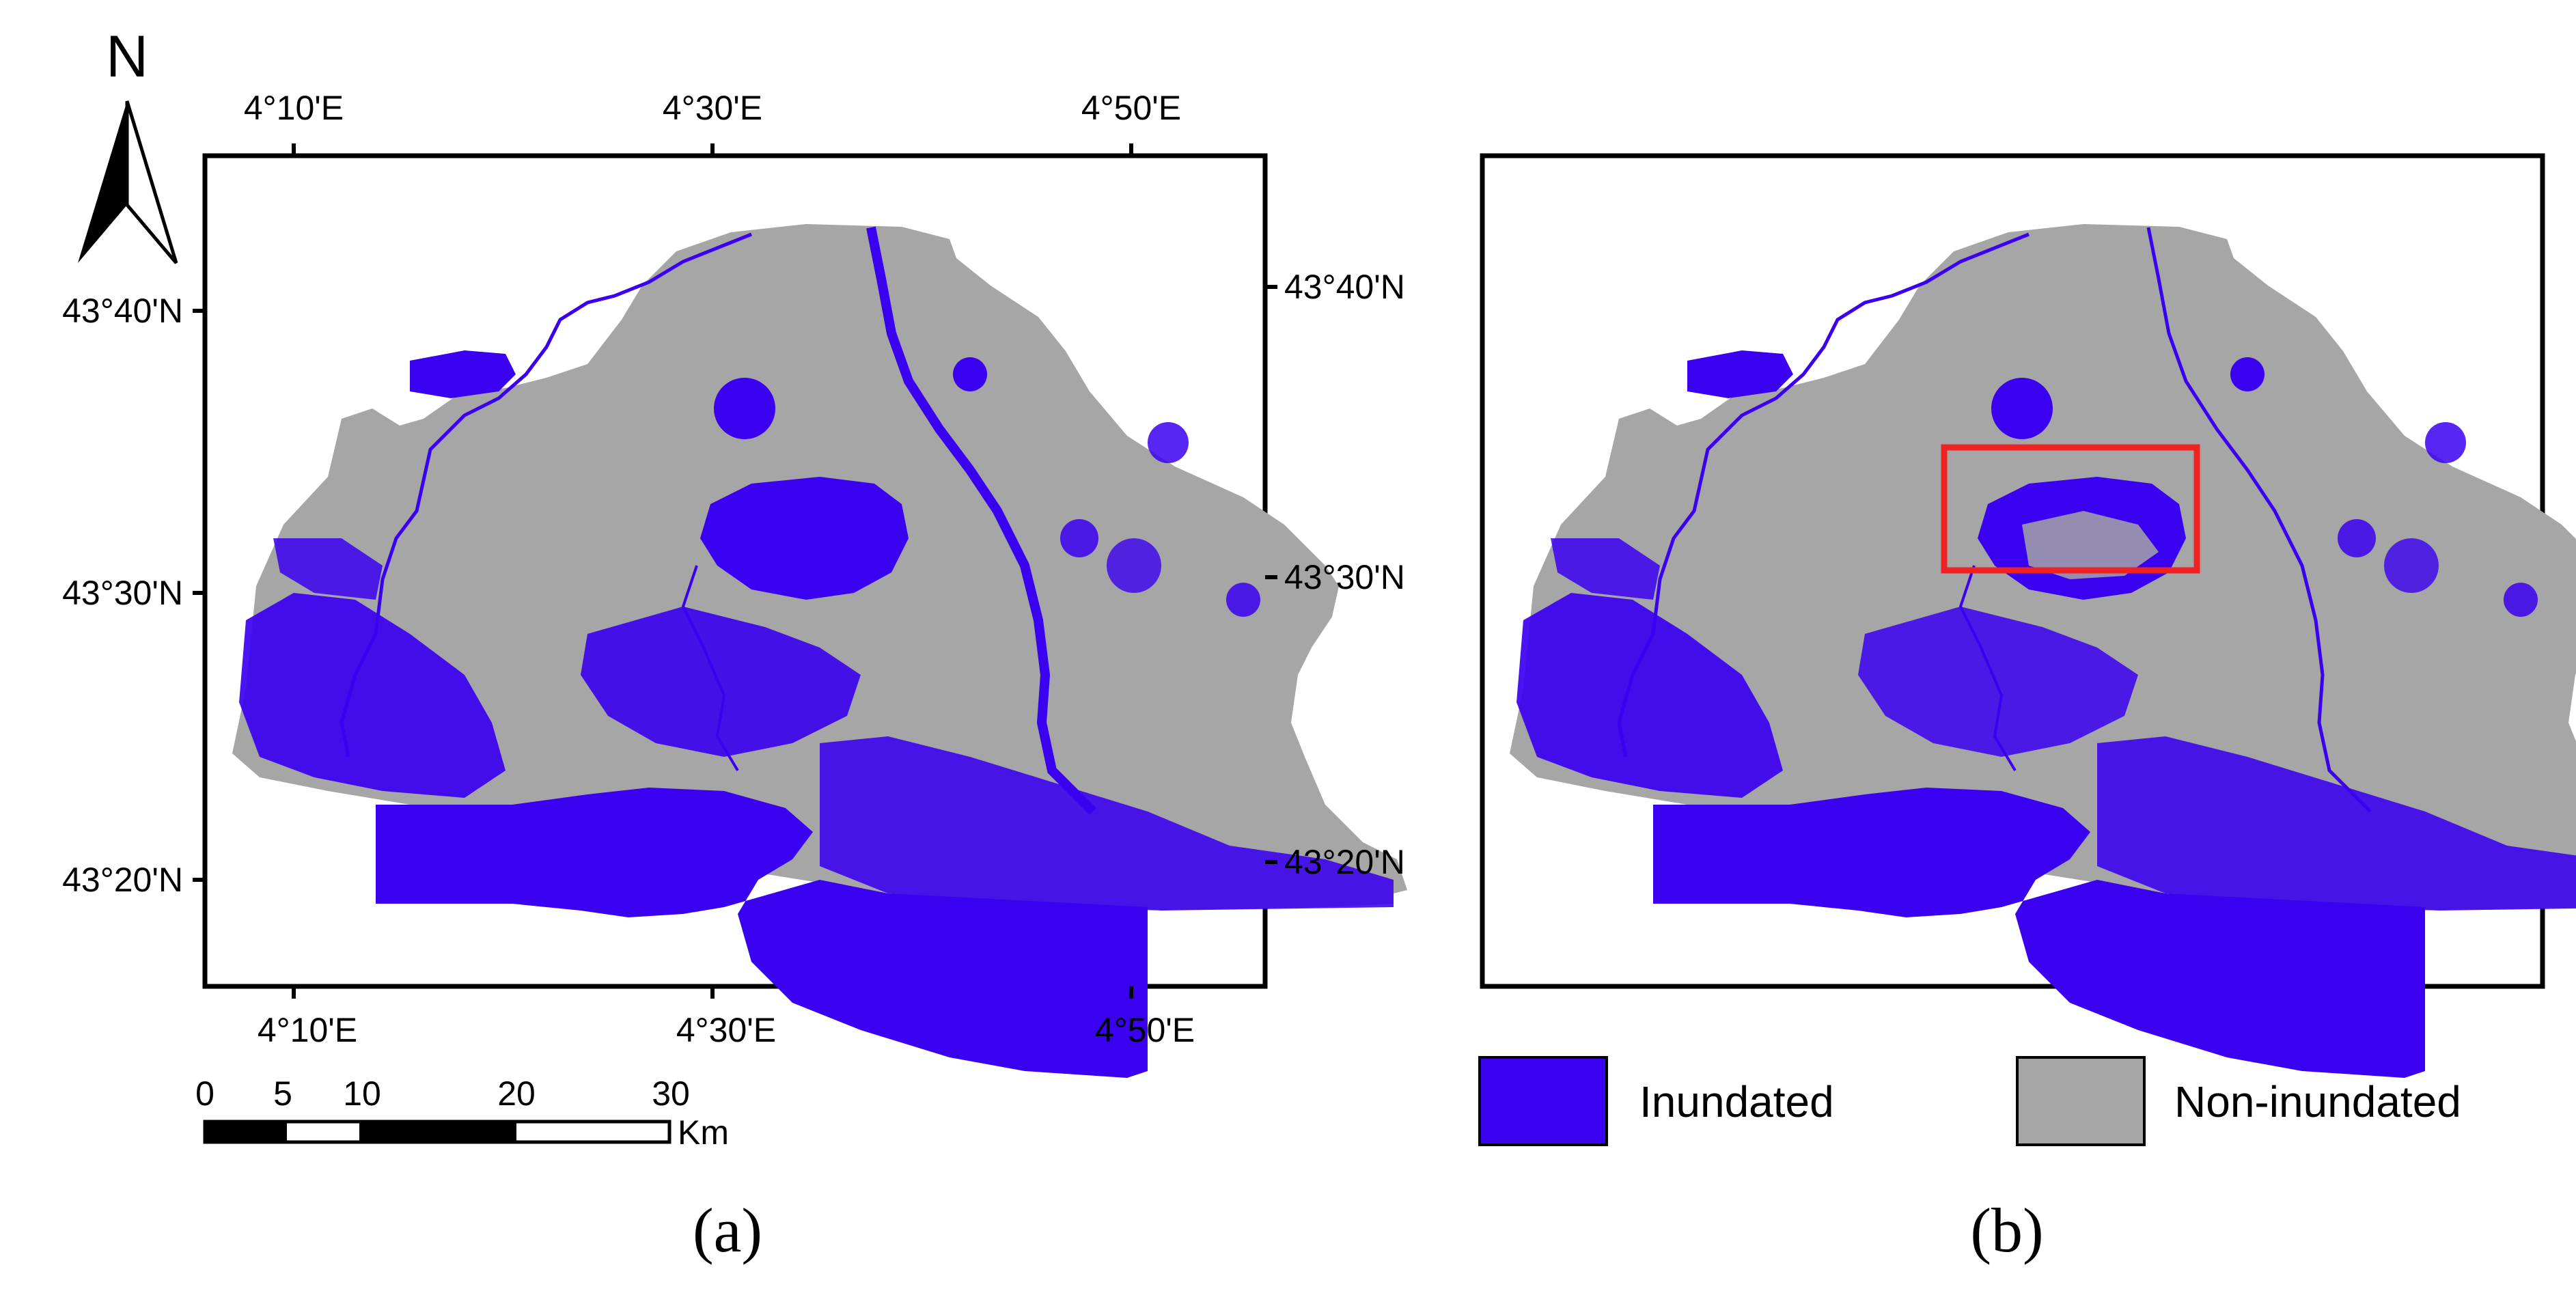  What do you see at coordinates (2081, 1101) in the screenshot?
I see `legend-swatch-non-inundated` at bounding box center [2081, 1101].